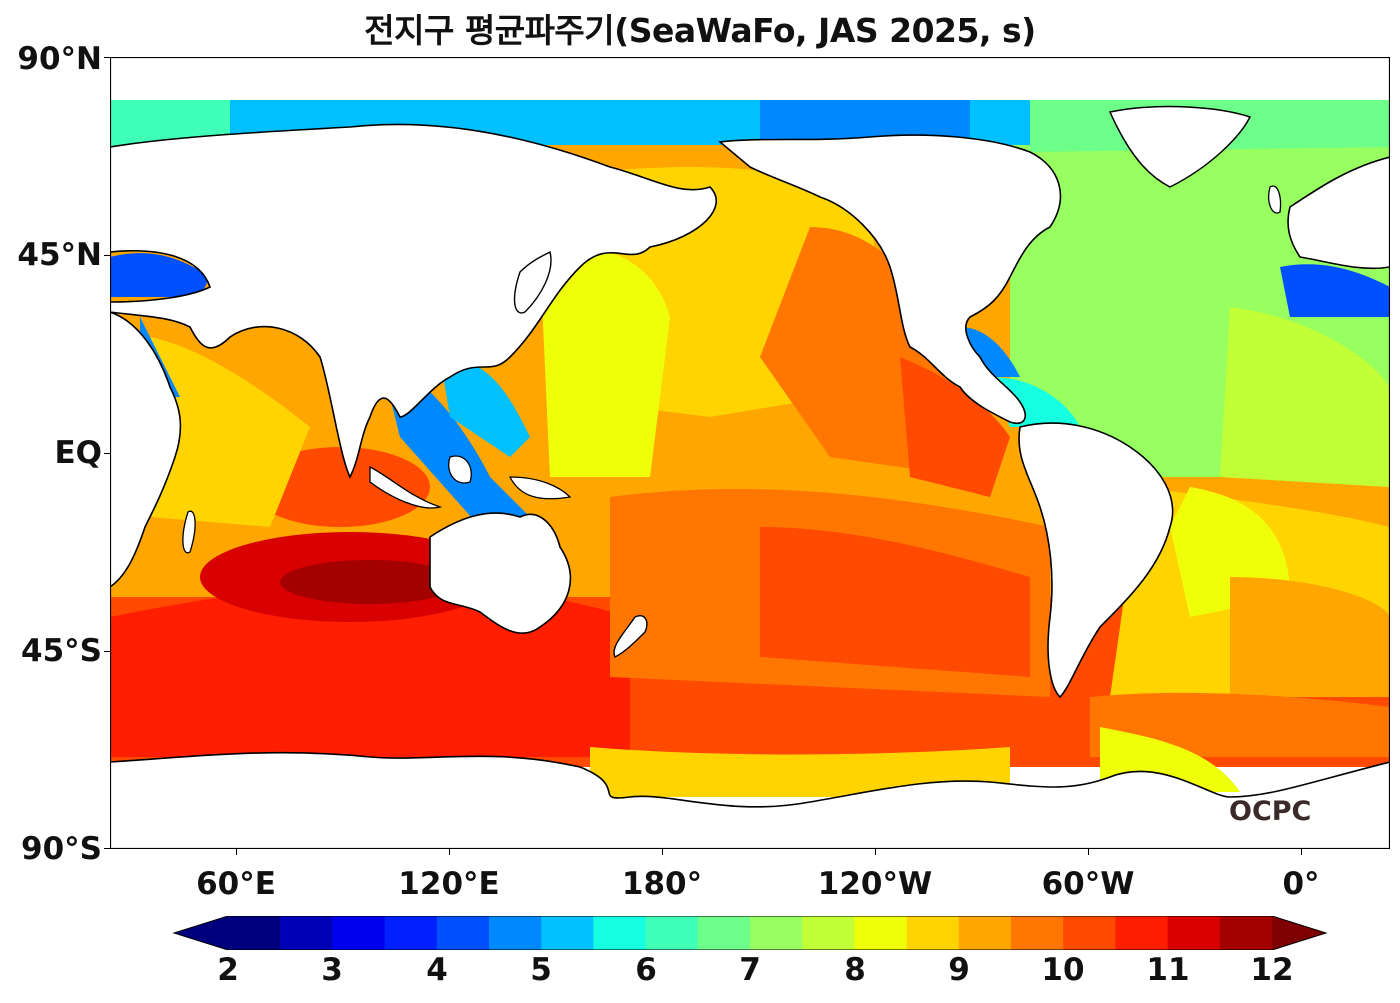 This screenshot has width=1400, height=1003. I want to click on x-tick-120w, so click(875, 852).